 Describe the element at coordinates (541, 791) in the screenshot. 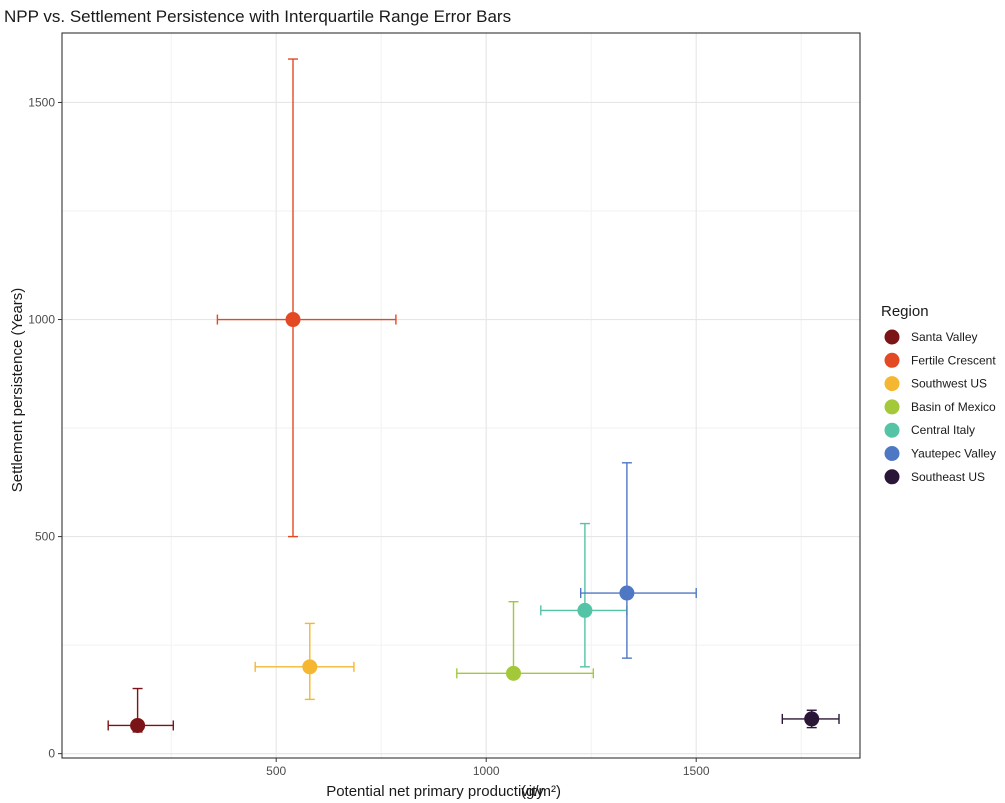

I see `x-axis-unit: (g/m²)` at that location.